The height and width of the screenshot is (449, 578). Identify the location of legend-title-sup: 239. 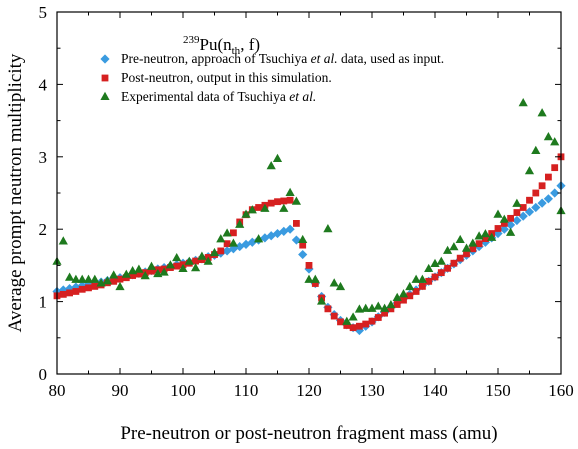
(191, 40).